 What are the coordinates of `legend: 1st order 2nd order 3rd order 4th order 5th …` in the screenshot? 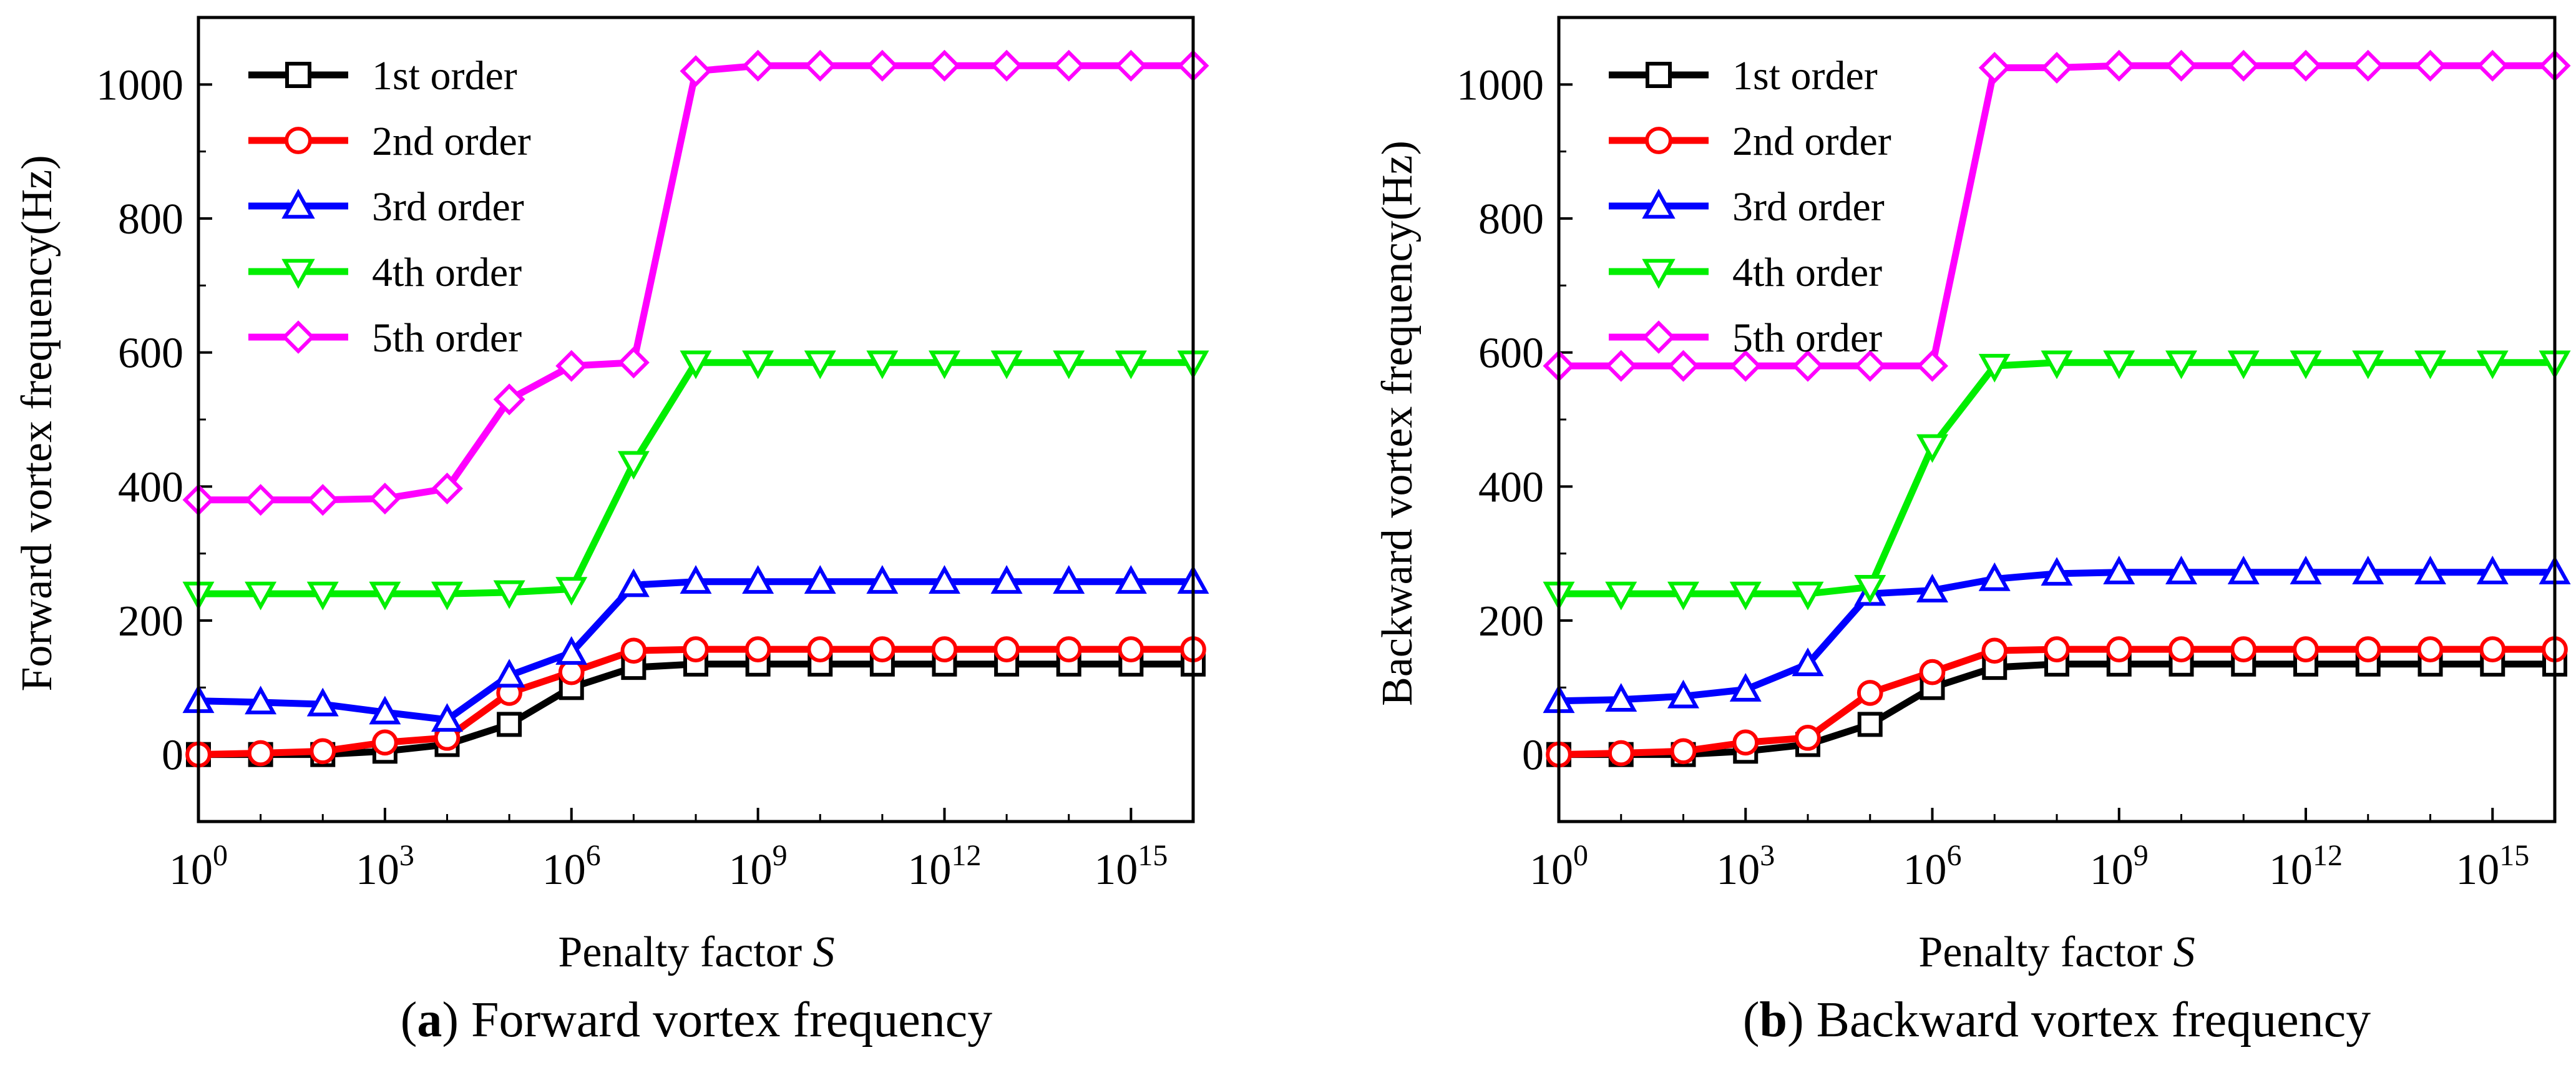 It's located at (1750, 207).